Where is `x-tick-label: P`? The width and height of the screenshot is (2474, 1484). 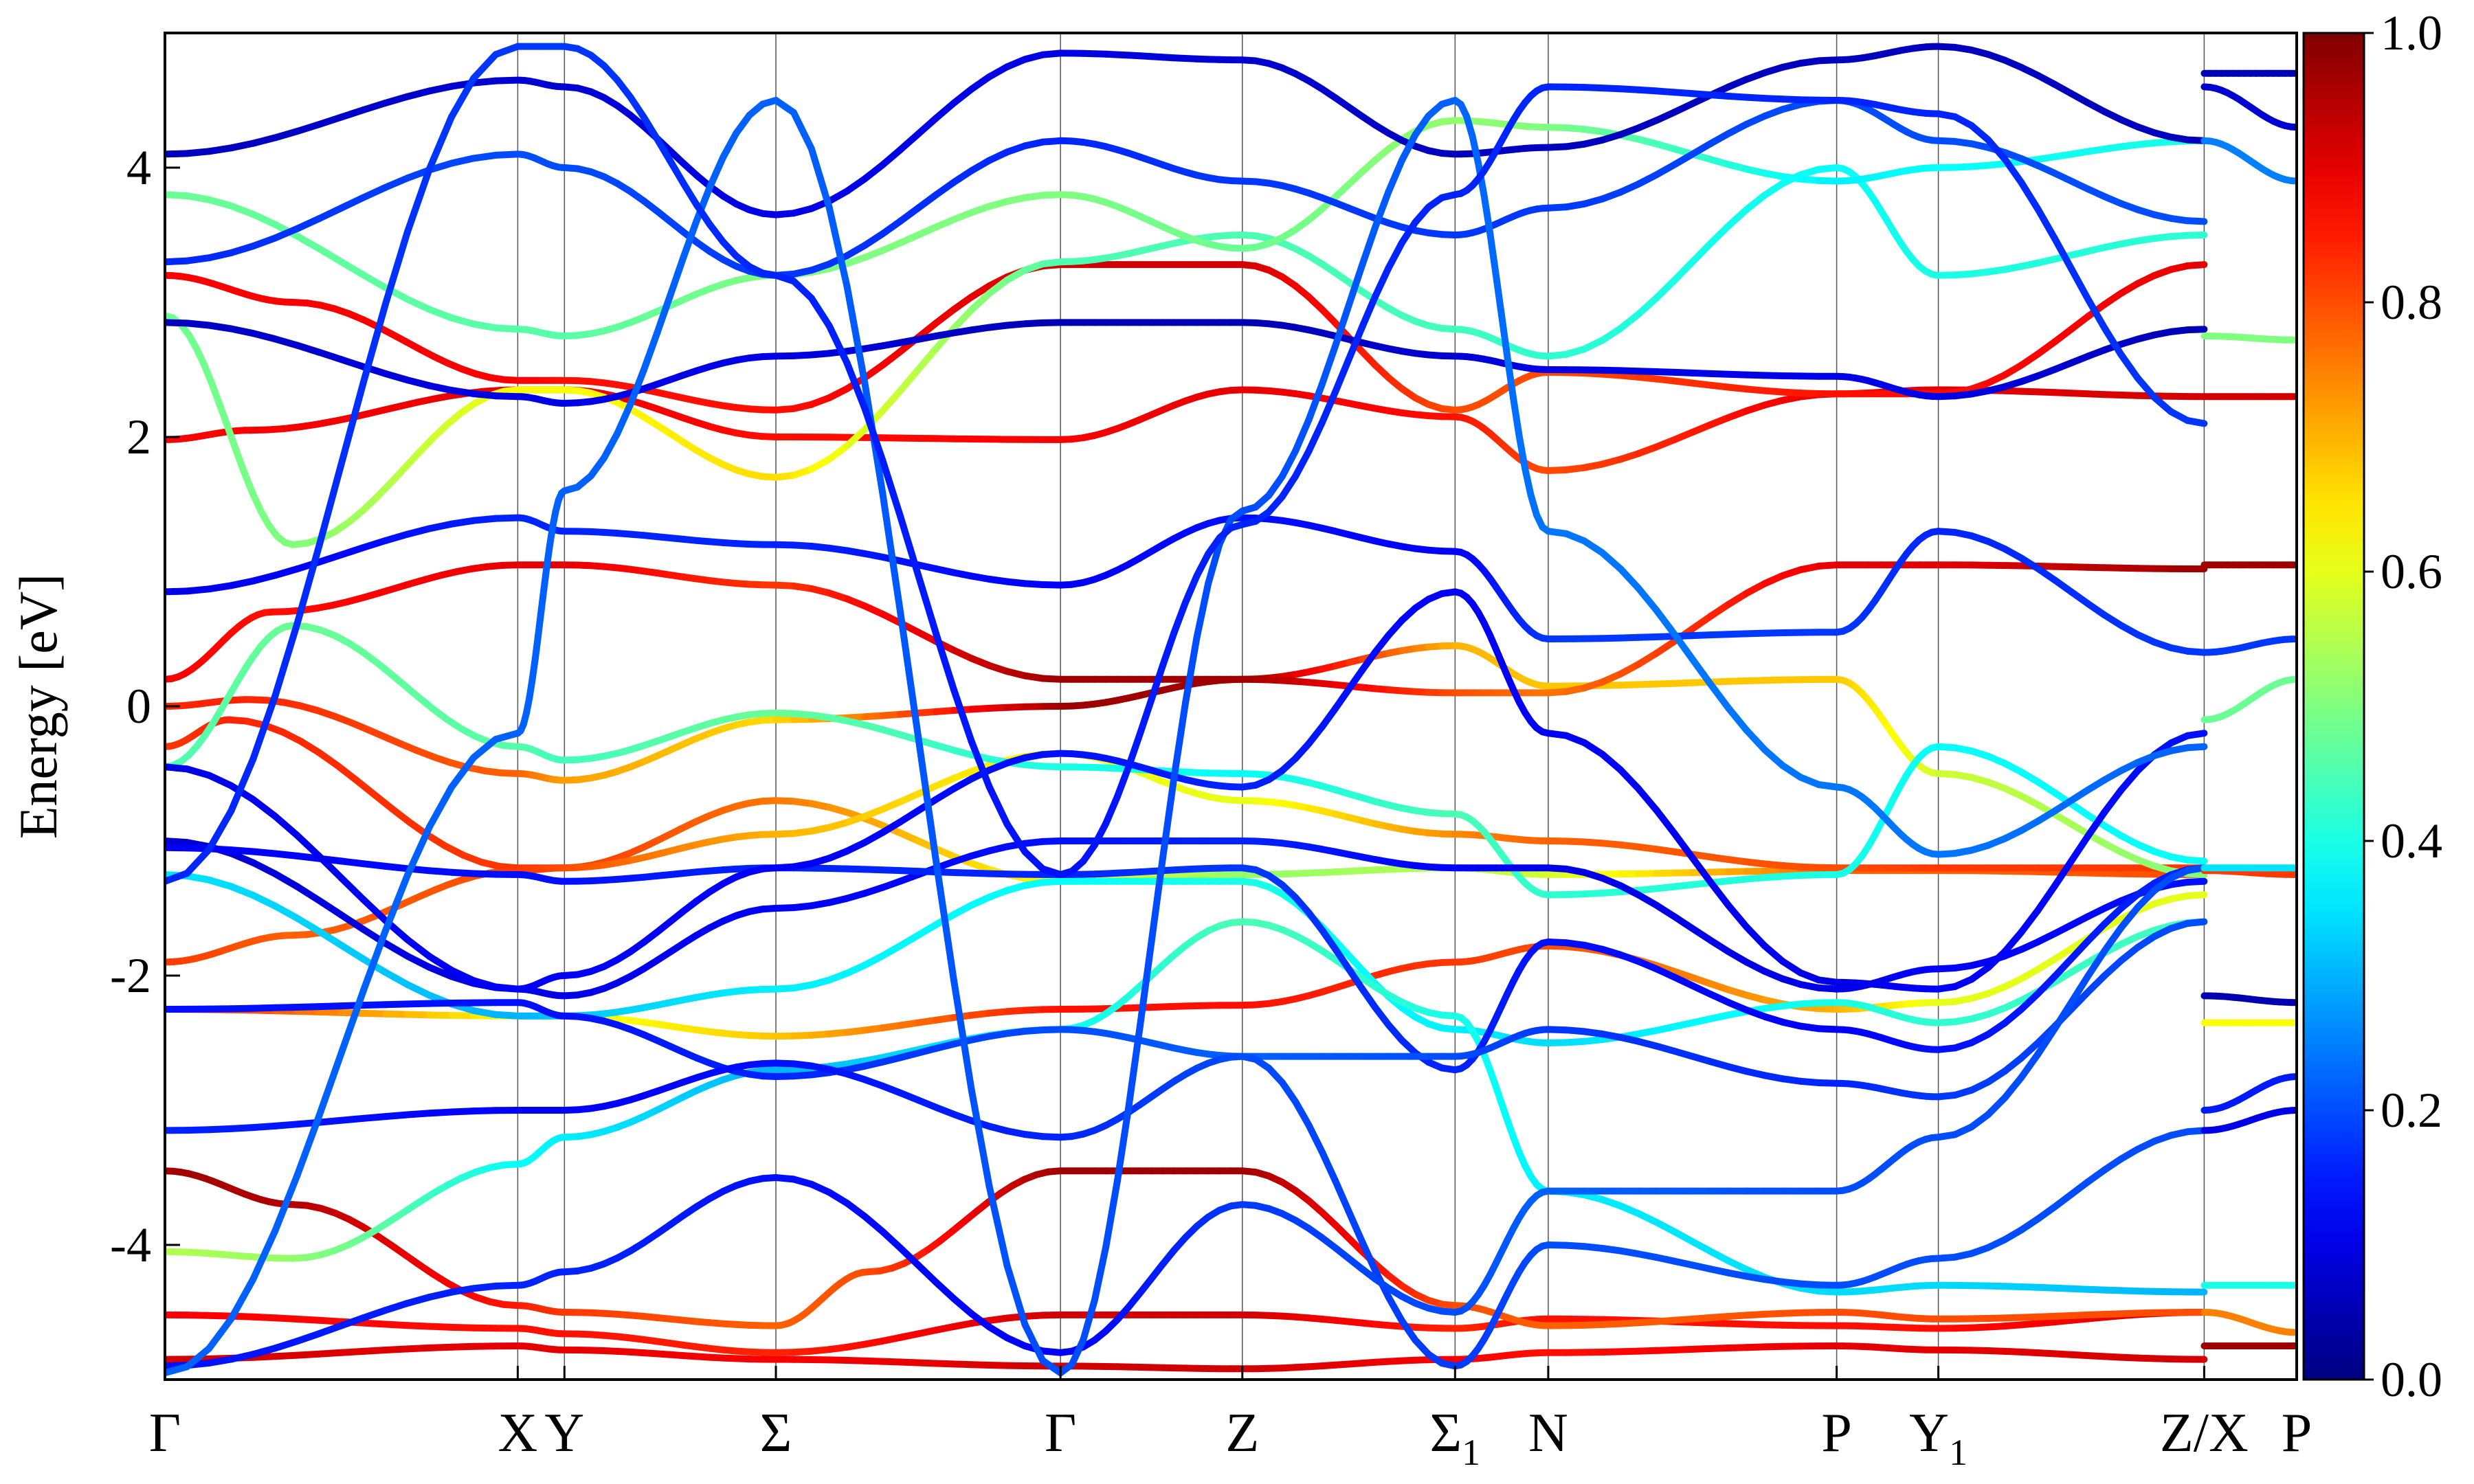
x-tick-label: P is located at coordinates (1836, 1433).